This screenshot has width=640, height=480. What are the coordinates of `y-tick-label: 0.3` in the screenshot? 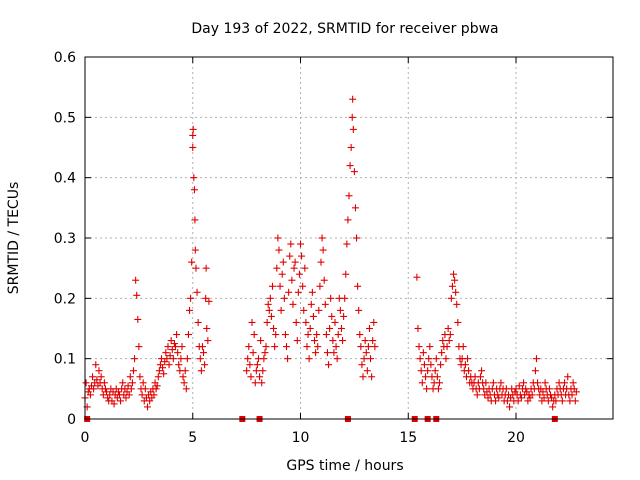 It's located at (65, 239).